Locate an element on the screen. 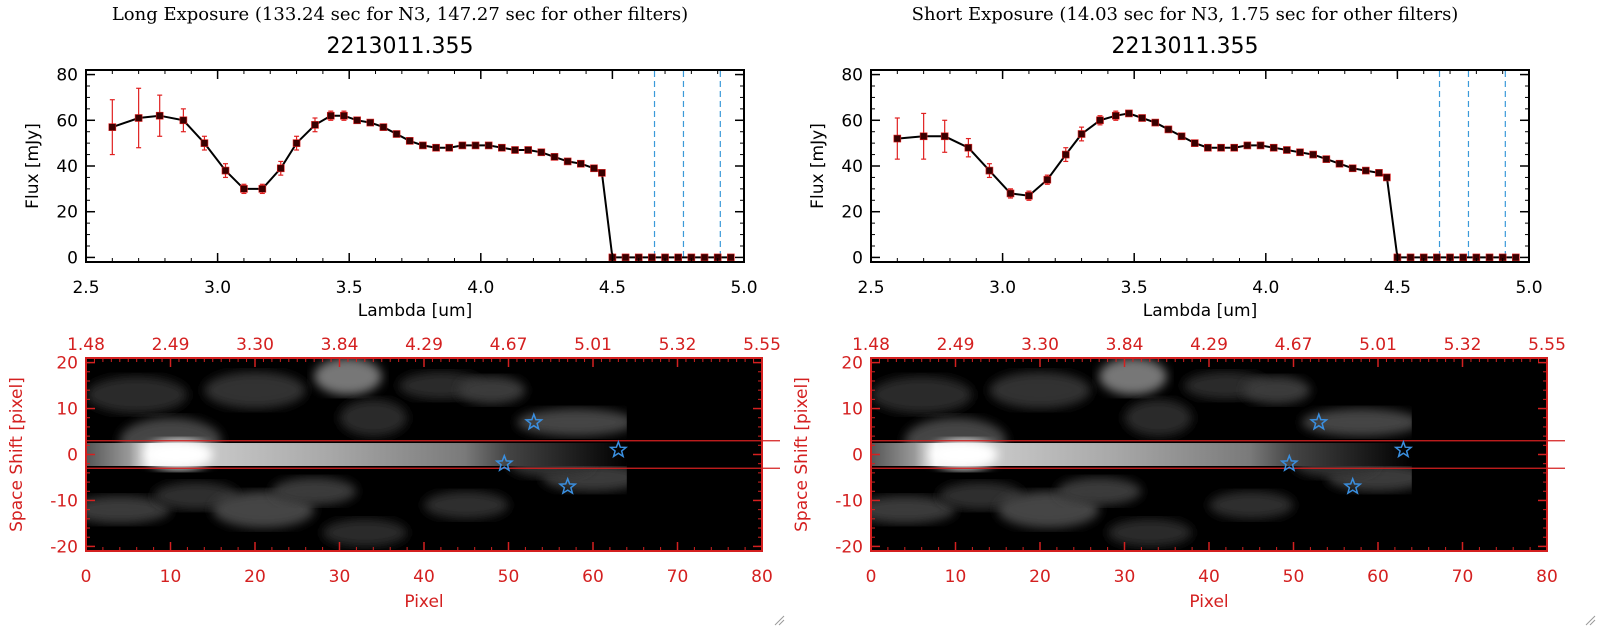  wavelength-tick-label: 3.84 is located at coordinates (1125, 345).